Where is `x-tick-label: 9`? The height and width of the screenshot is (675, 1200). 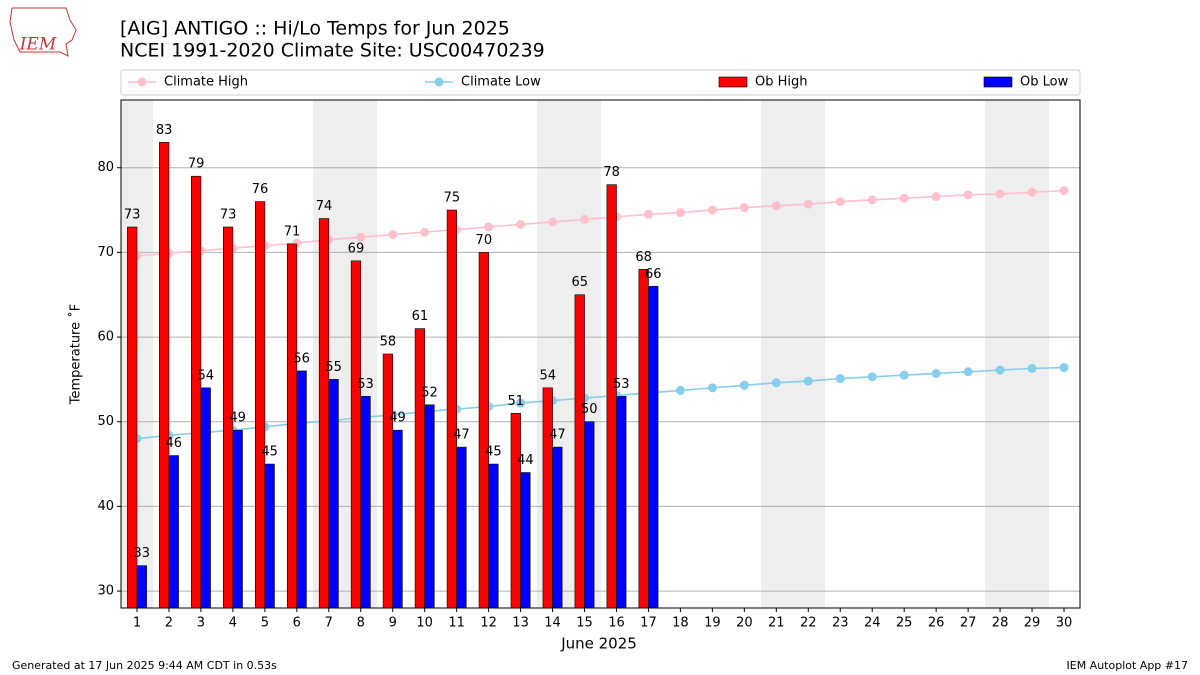 x-tick-label: 9 is located at coordinates (393, 623).